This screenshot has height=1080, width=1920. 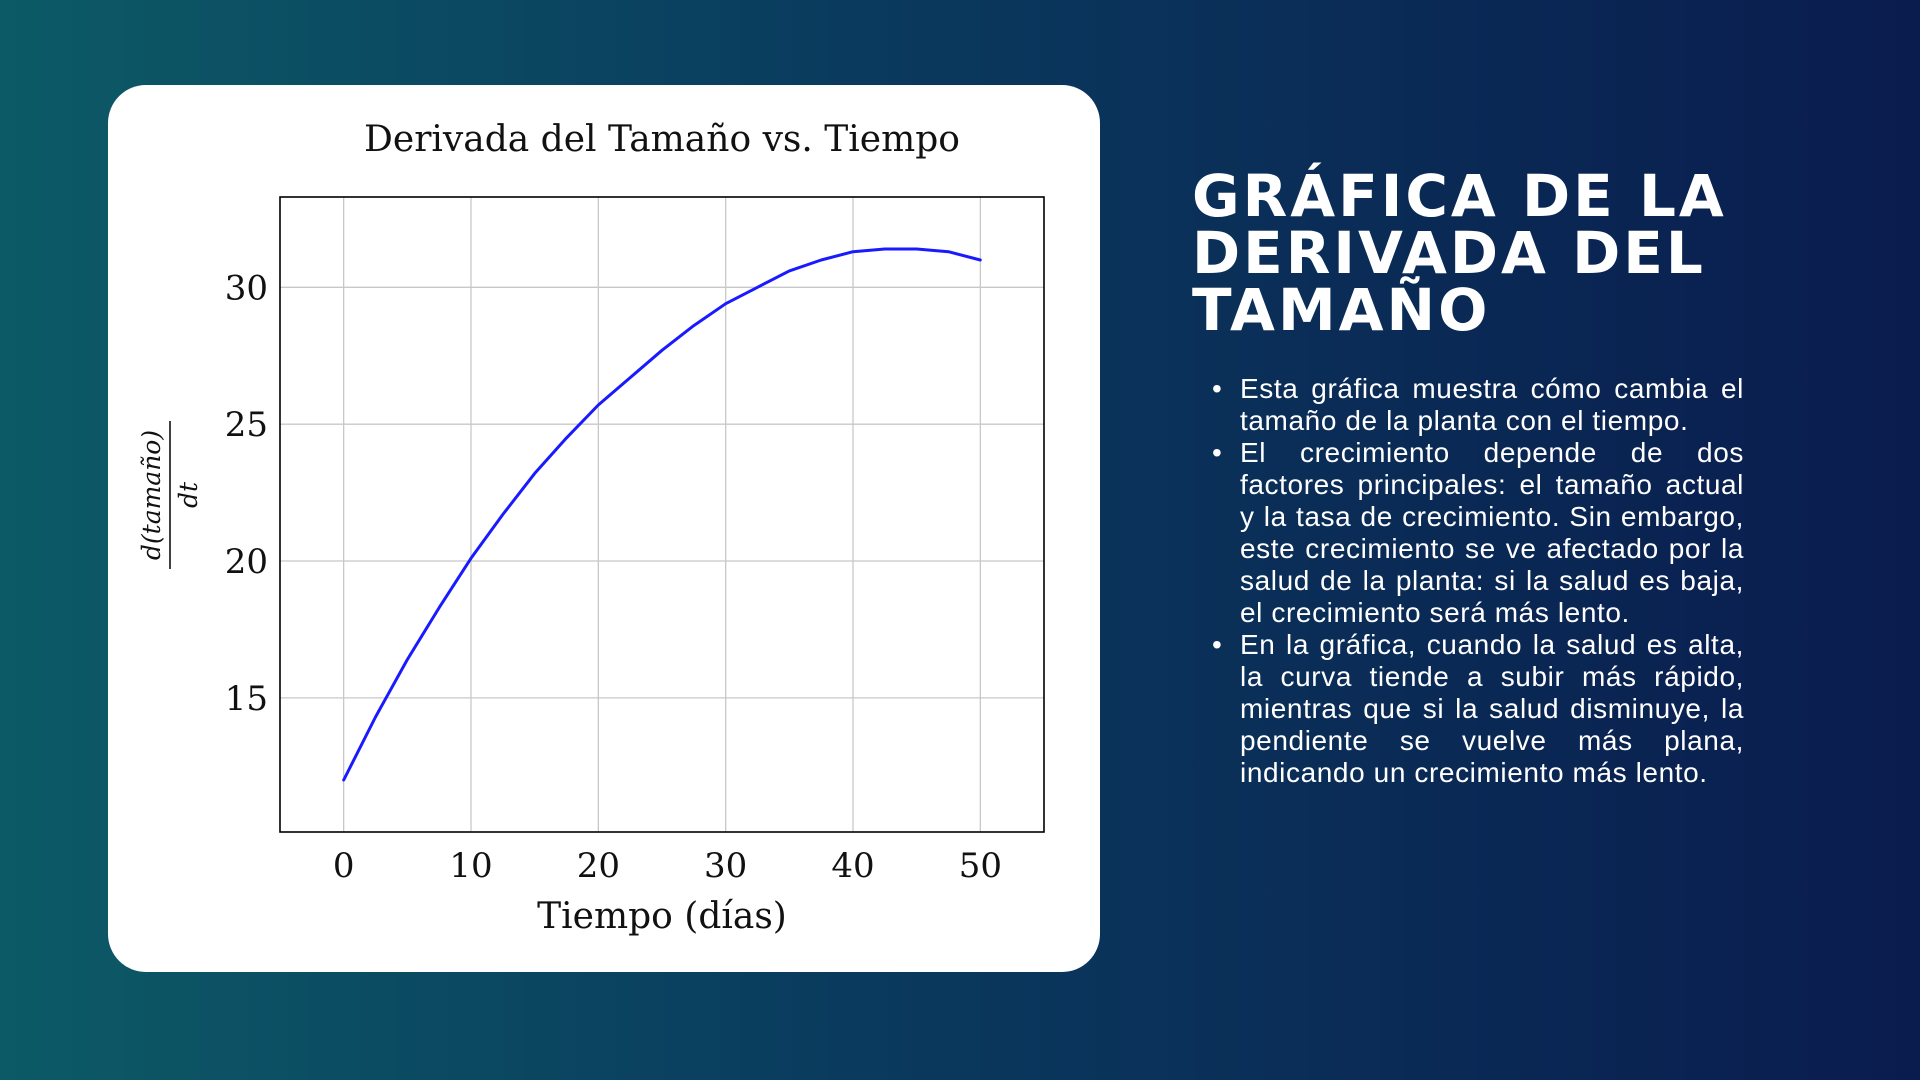 What do you see at coordinates (980, 866) in the screenshot?
I see `x-tick-label: 50` at bounding box center [980, 866].